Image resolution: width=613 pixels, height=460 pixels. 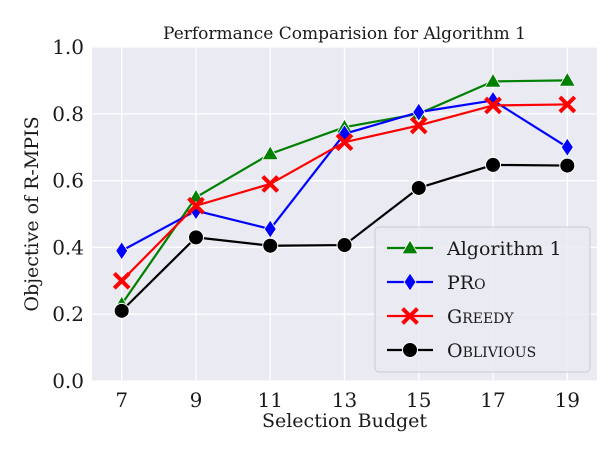 I want to click on y-tick-label-5: 1.0, so click(x=68, y=47).